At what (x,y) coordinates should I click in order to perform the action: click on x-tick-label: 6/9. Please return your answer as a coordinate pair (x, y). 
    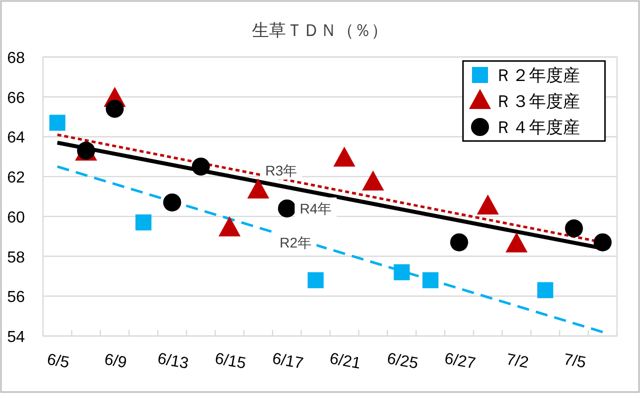
    Looking at the image, I should click on (115, 361).